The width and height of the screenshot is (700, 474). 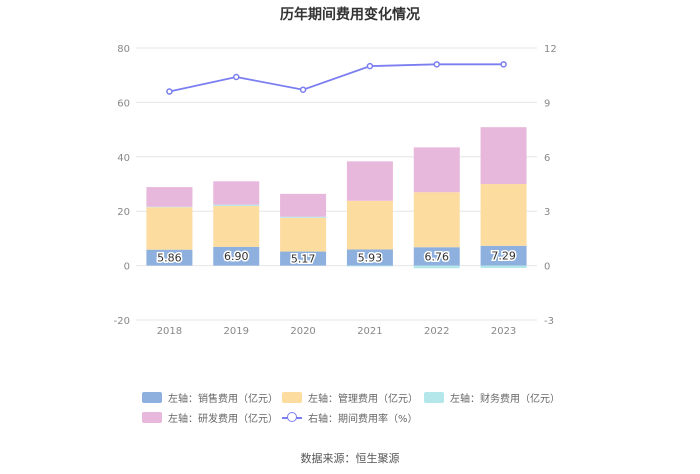 I want to click on bar-value-label: 6.76, so click(x=437, y=256).